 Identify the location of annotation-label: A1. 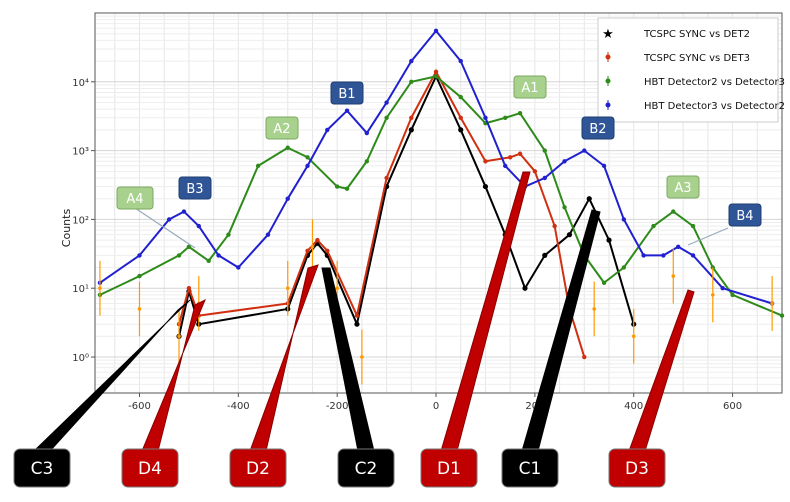
(529, 88).